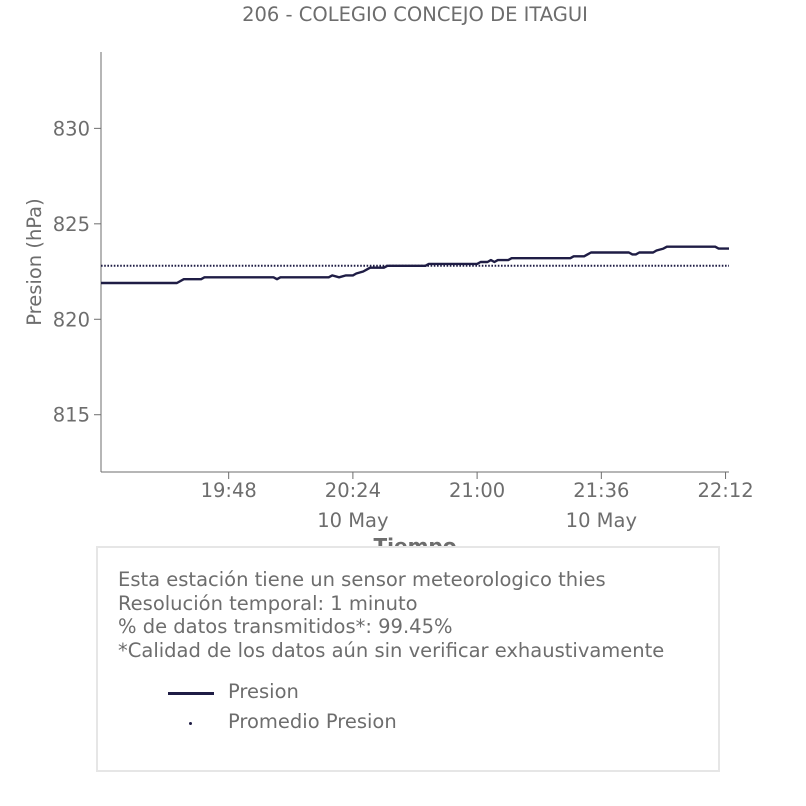 Image resolution: width=806 pixels, height=806 pixels. I want to click on legend-label: Promedio Presion, so click(312, 721).